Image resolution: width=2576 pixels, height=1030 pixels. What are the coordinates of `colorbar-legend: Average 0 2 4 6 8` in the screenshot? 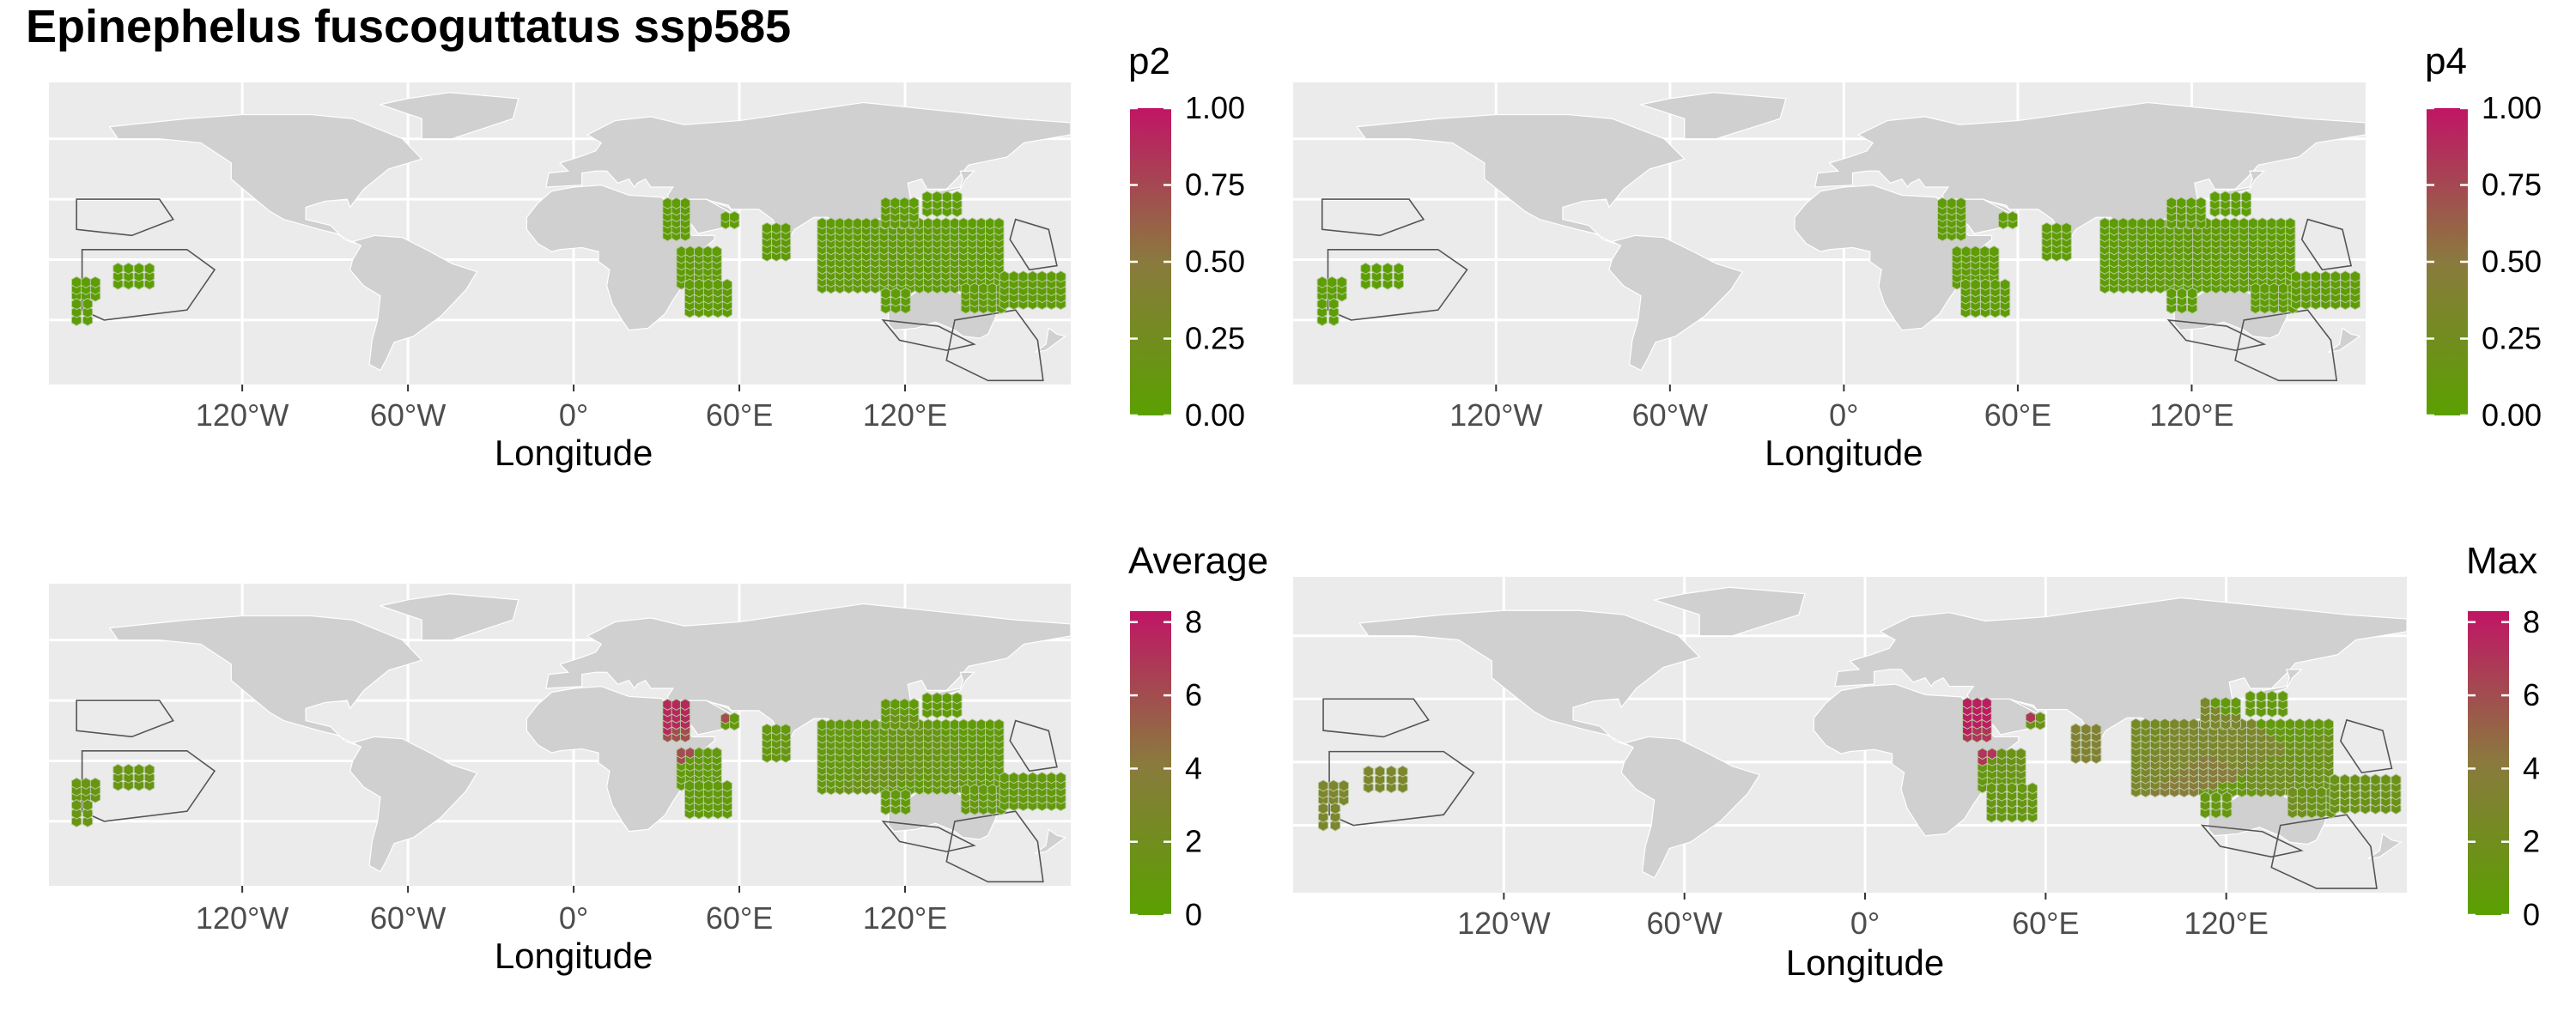 It's located at (1198, 736).